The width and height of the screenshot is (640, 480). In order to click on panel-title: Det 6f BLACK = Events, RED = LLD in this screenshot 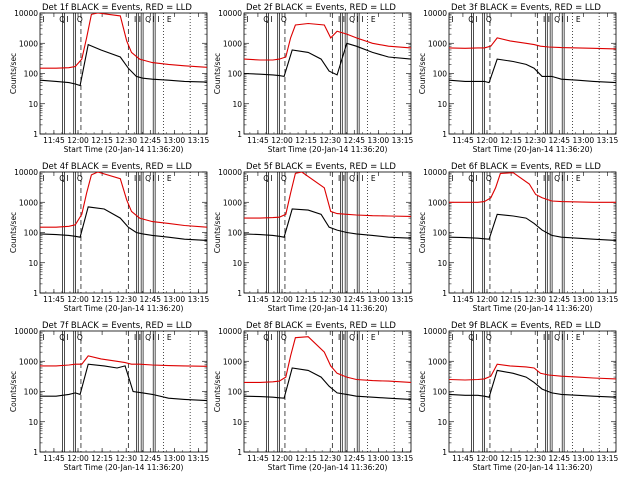, I will do `click(526, 167)`.